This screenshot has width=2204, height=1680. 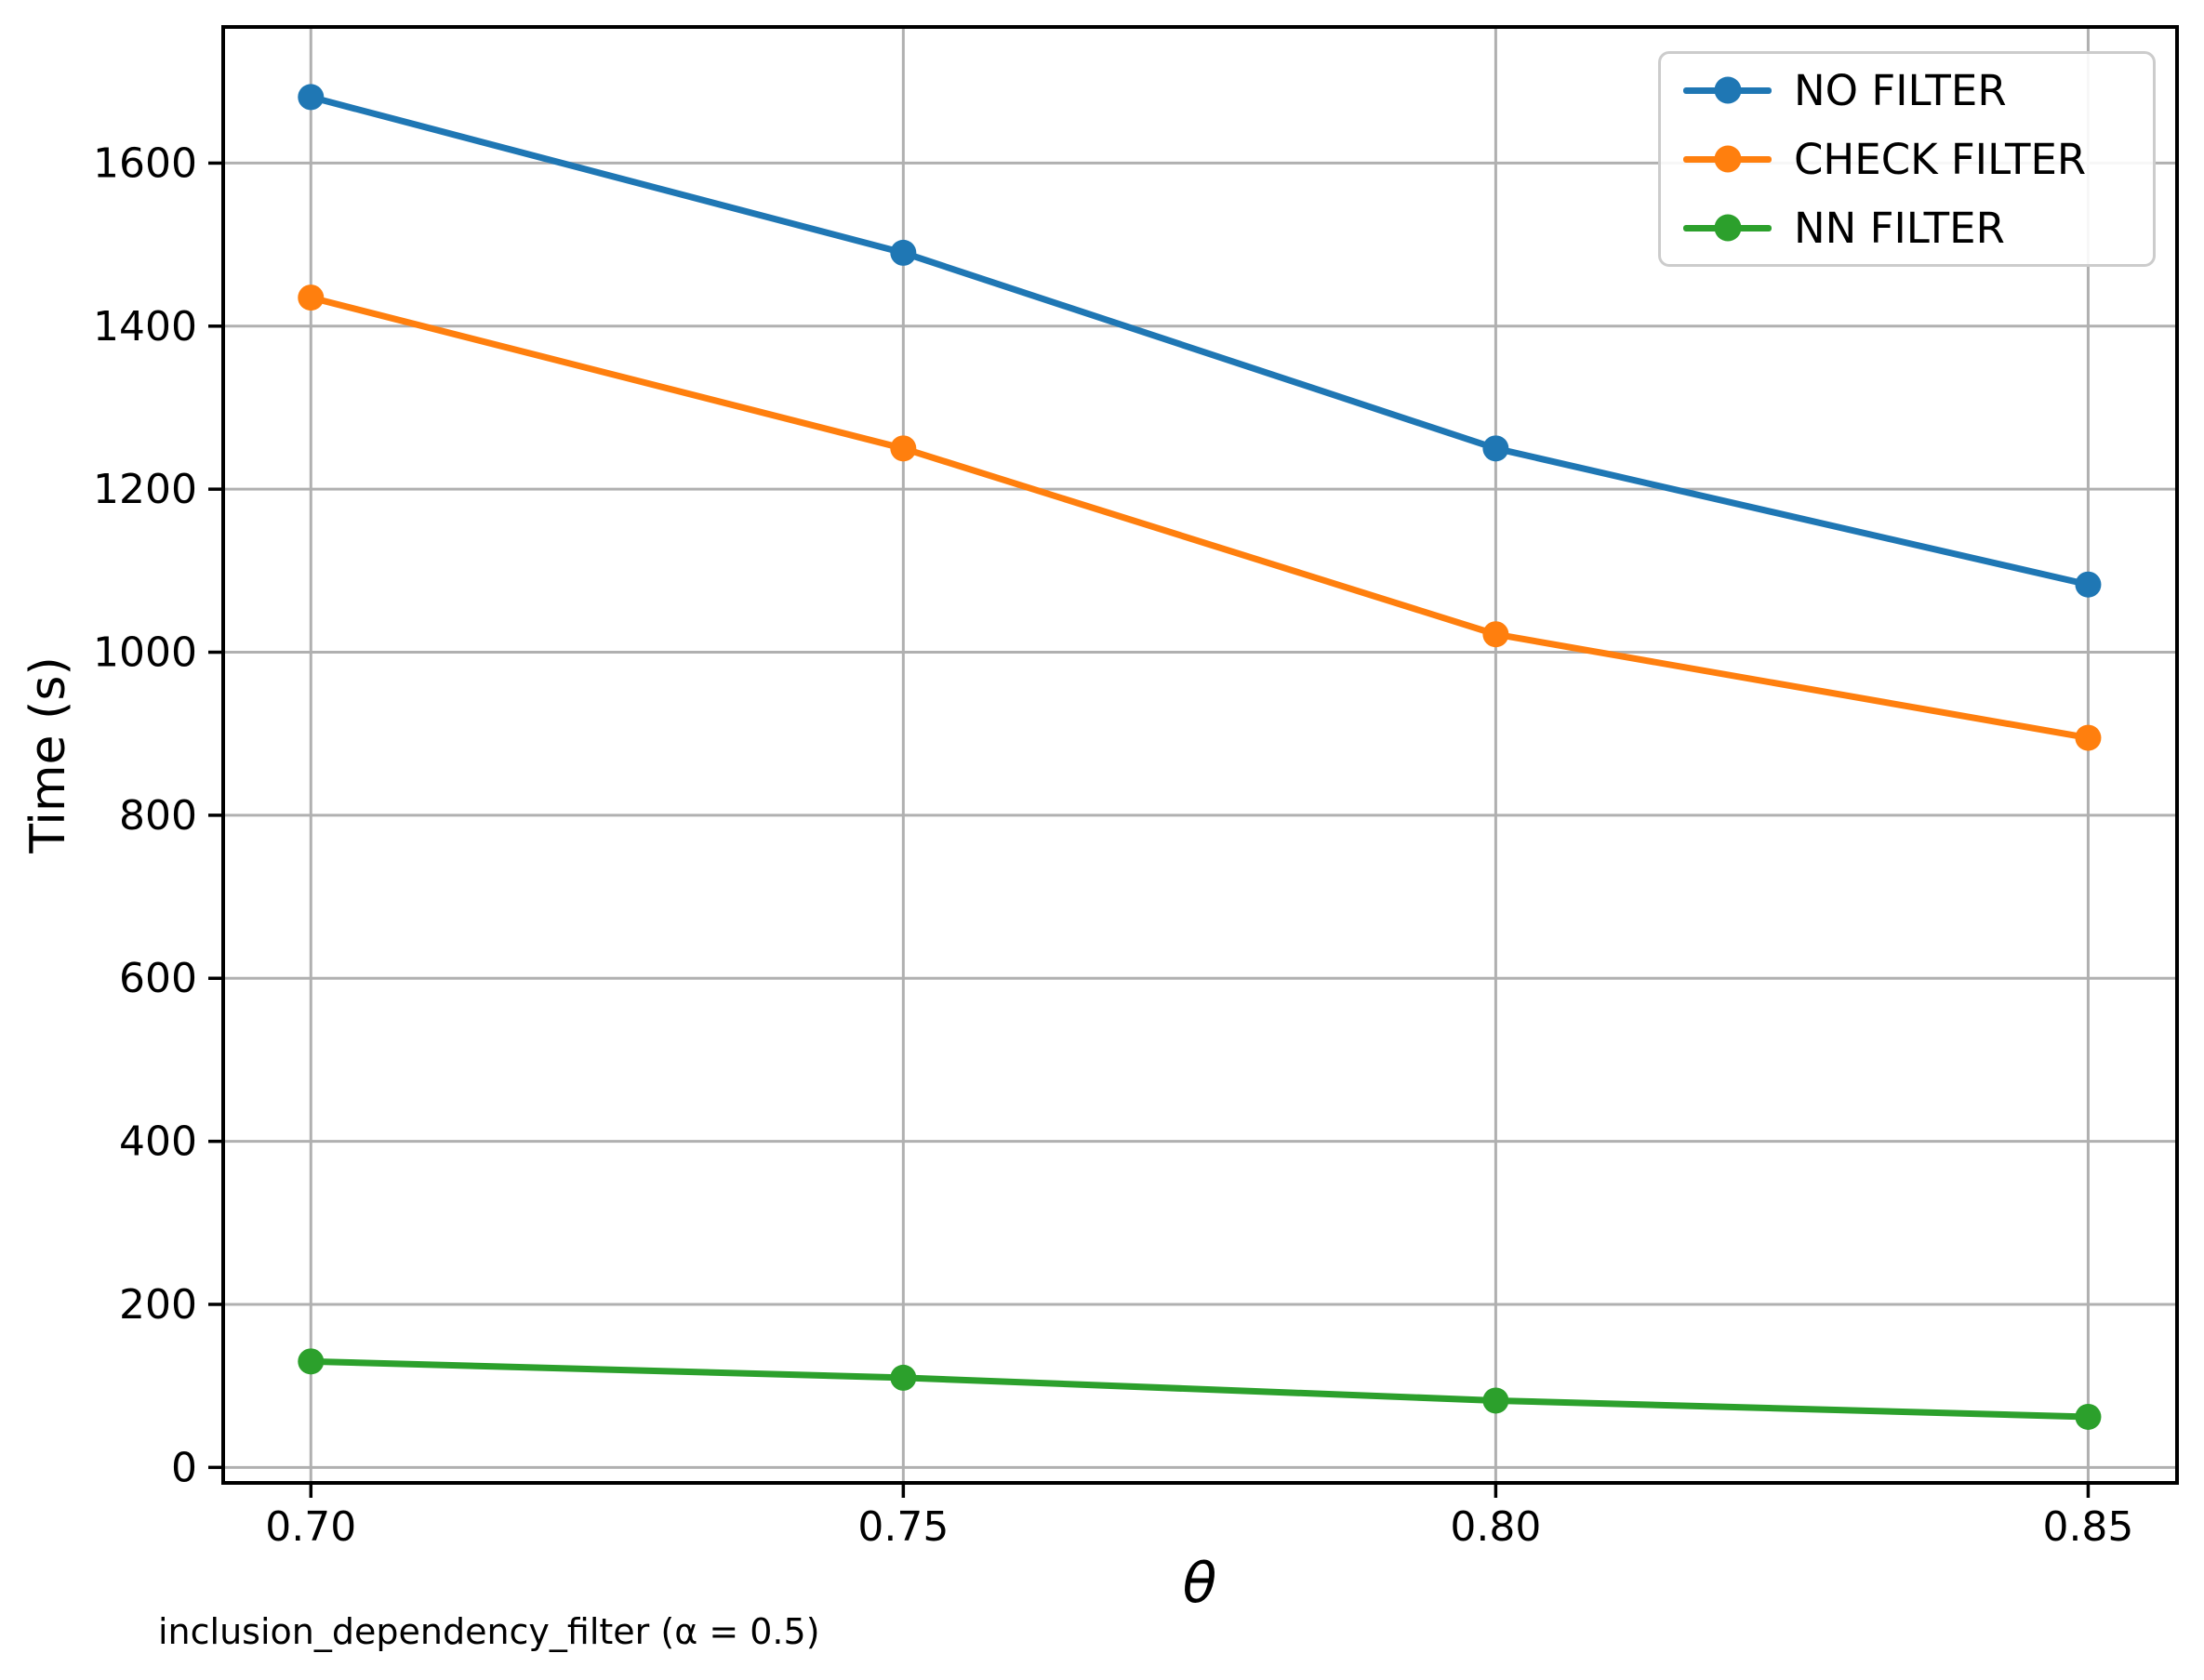 I want to click on x-tick-label: 0.70, so click(x=310, y=1527).